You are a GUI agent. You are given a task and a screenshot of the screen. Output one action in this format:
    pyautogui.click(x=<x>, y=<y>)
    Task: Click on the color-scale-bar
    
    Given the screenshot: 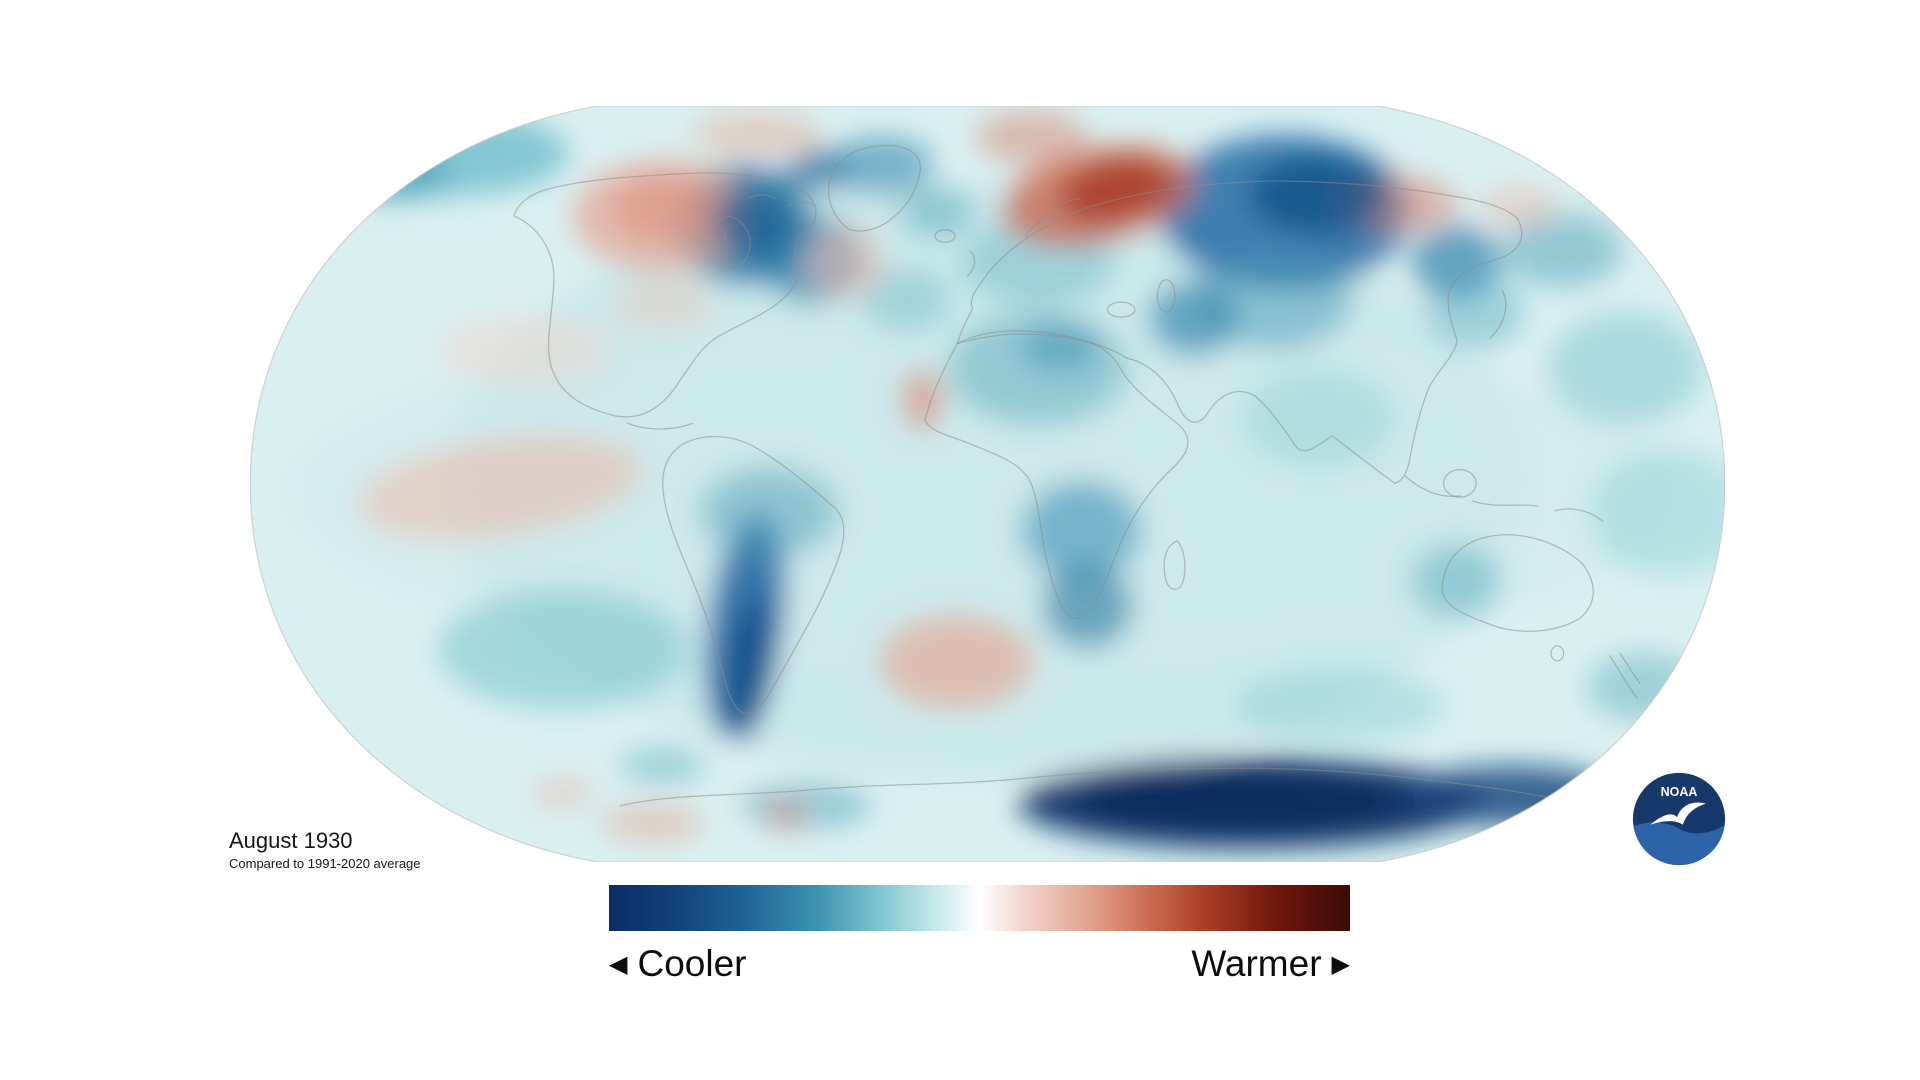 What is the action you would take?
    pyautogui.click(x=979, y=908)
    